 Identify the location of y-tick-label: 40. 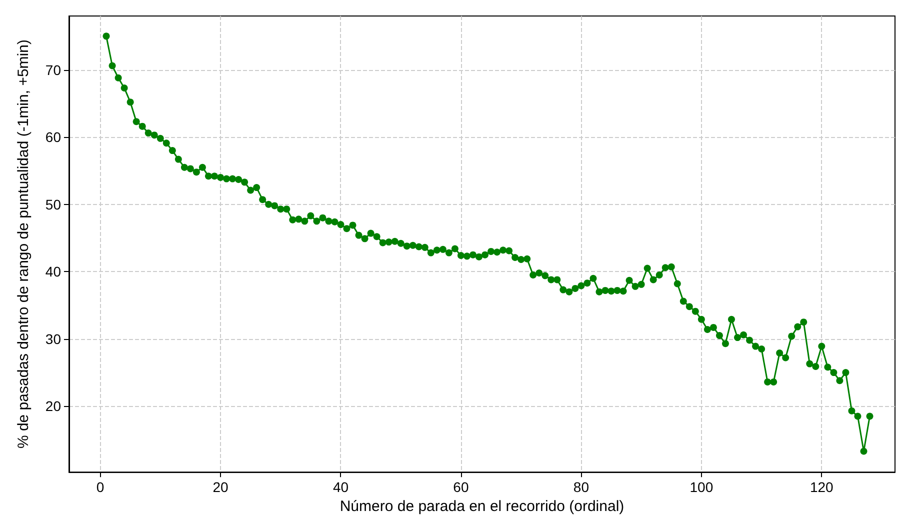
(53, 272).